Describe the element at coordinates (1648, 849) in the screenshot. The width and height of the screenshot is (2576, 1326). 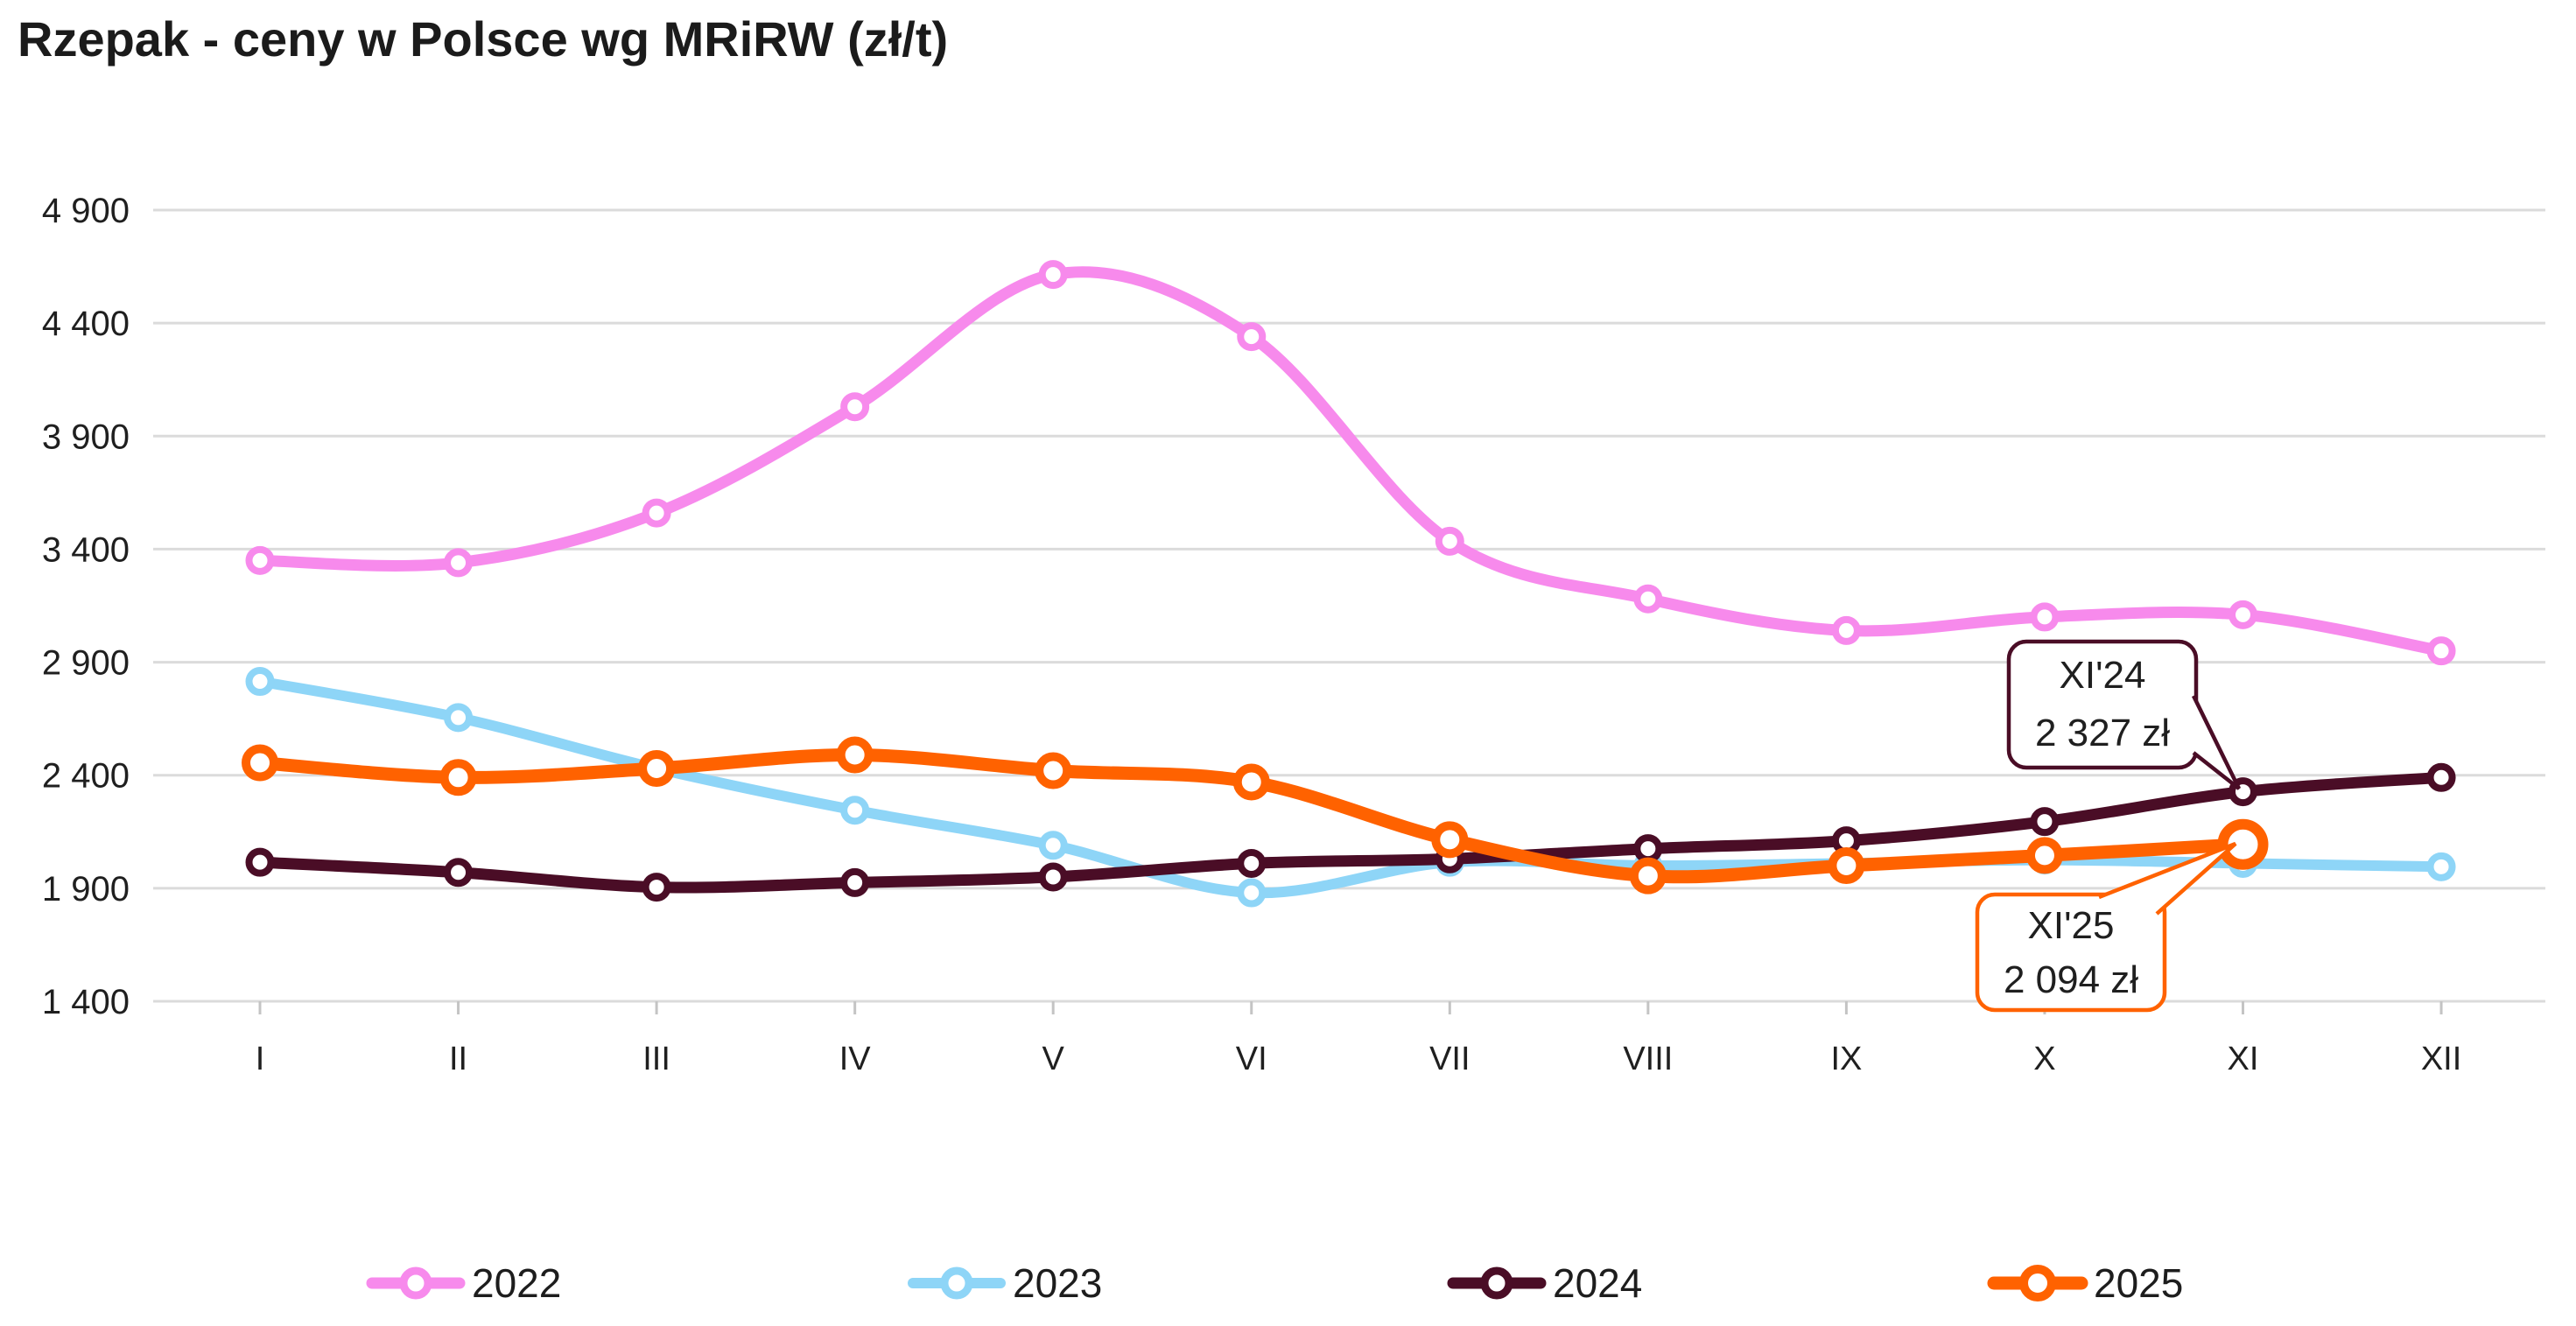
I see `data-point-2024-VIII` at that location.